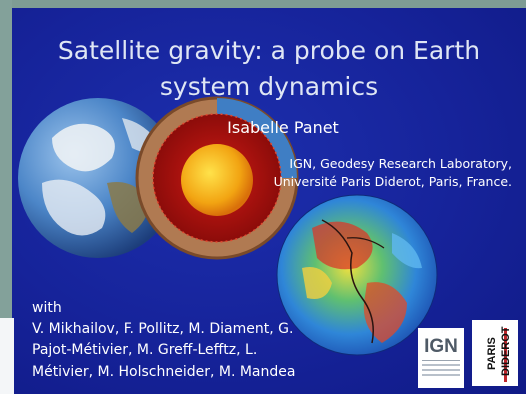  I want to click on paris-logo-bottom-text: DIDEROT, so click(506, 351).